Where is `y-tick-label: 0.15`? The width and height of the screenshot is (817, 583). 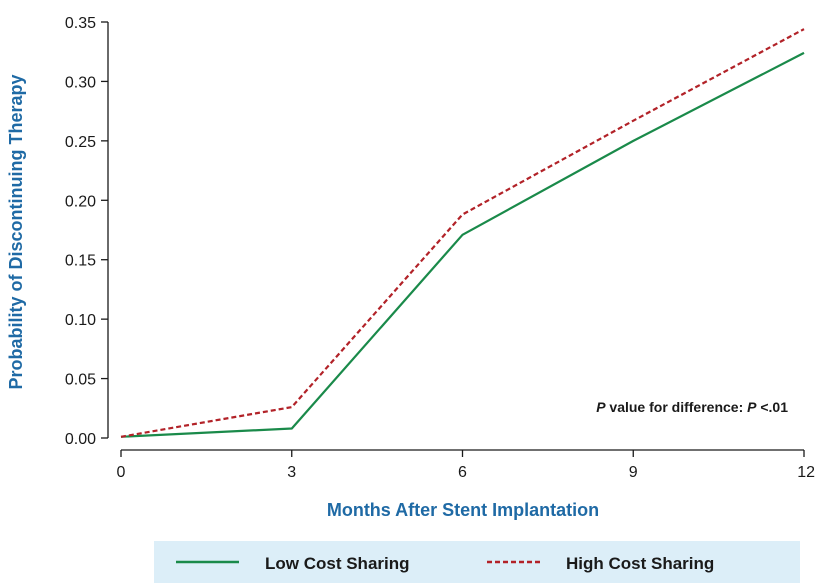 y-tick-label: 0.15 is located at coordinates (80, 261).